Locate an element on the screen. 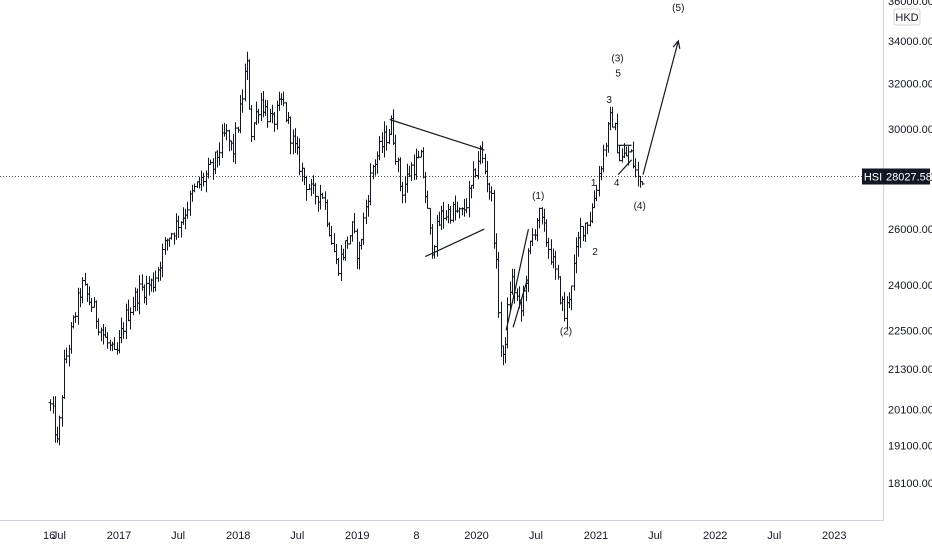 This screenshot has height=550, width=932. price-tick-label: 22500.00 is located at coordinates (910, 331).